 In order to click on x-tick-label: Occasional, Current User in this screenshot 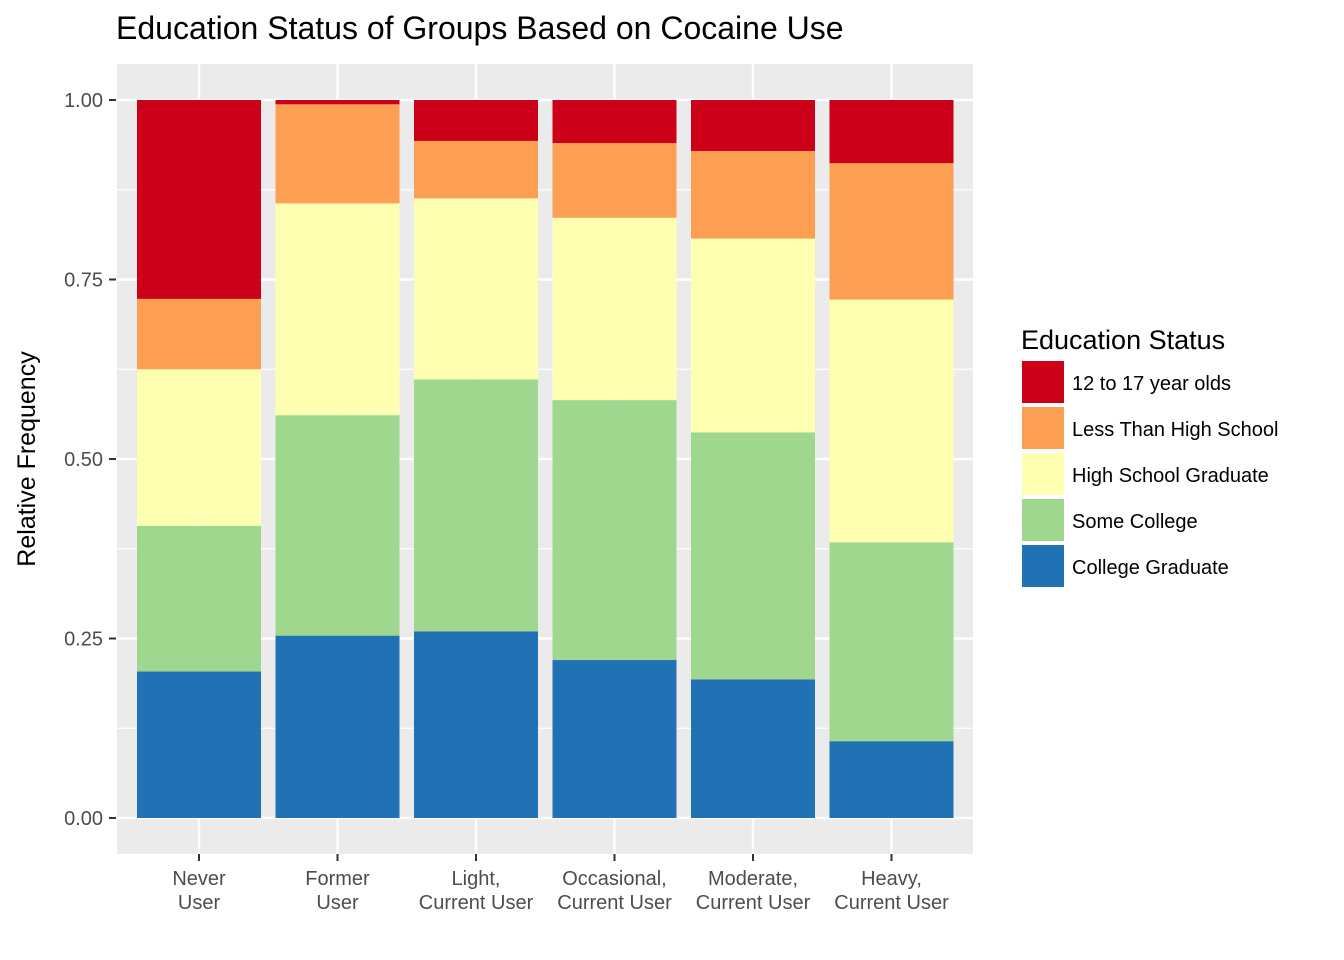, I will do `click(614, 891)`.